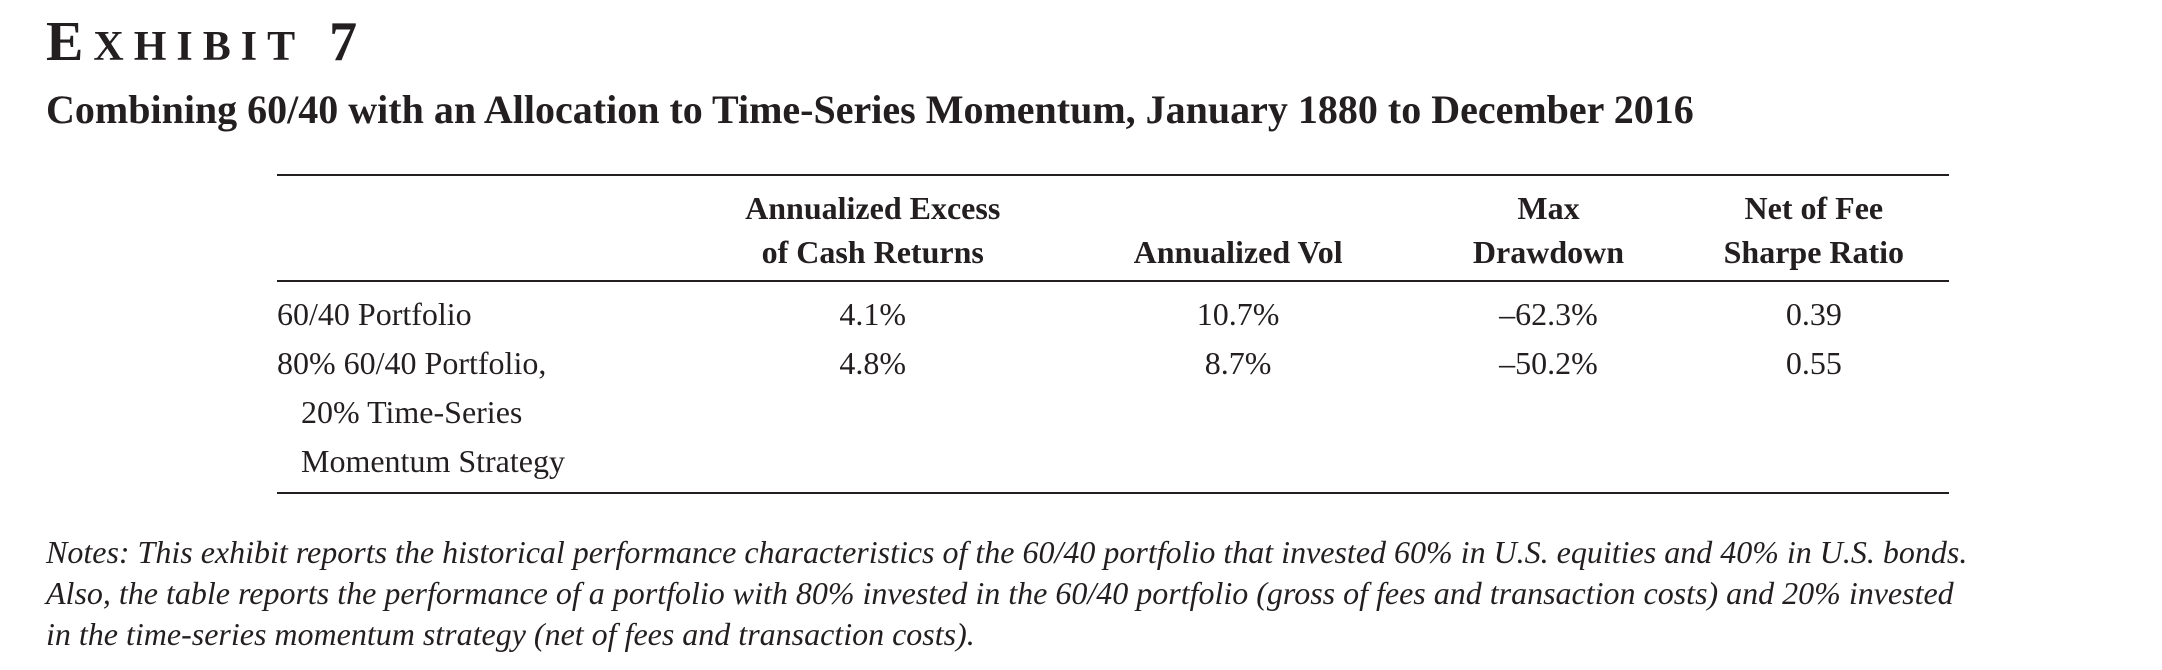 The image size is (2162, 670). I want to click on row-label-line: 20% Time-Series, so click(412, 412).